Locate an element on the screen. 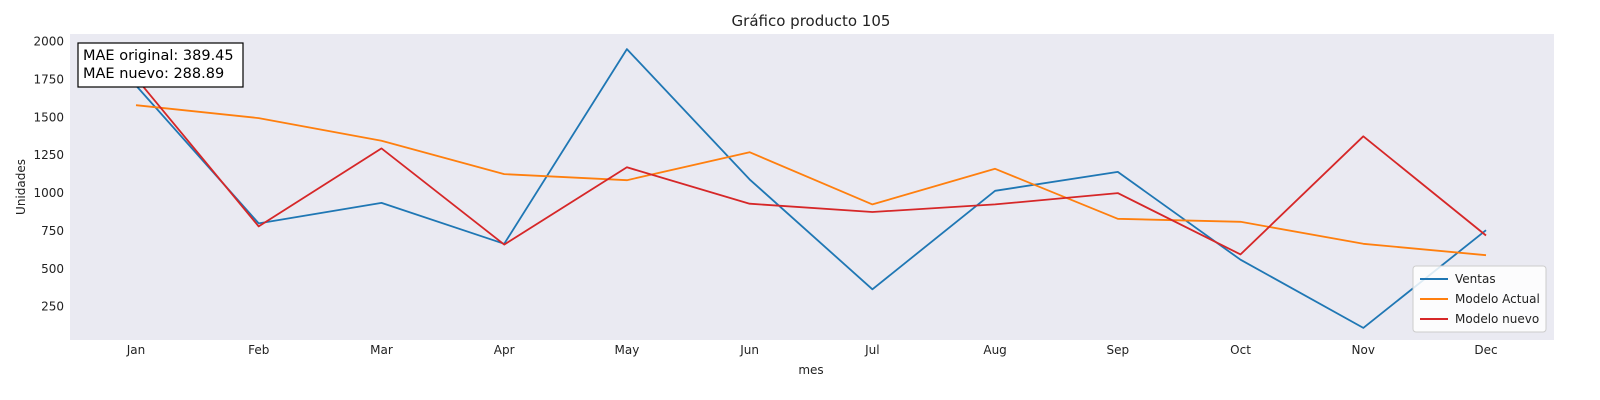 The width and height of the screenshot is (1600, 400). x-tick-label: Dec is located at coordinates (1485, 350).